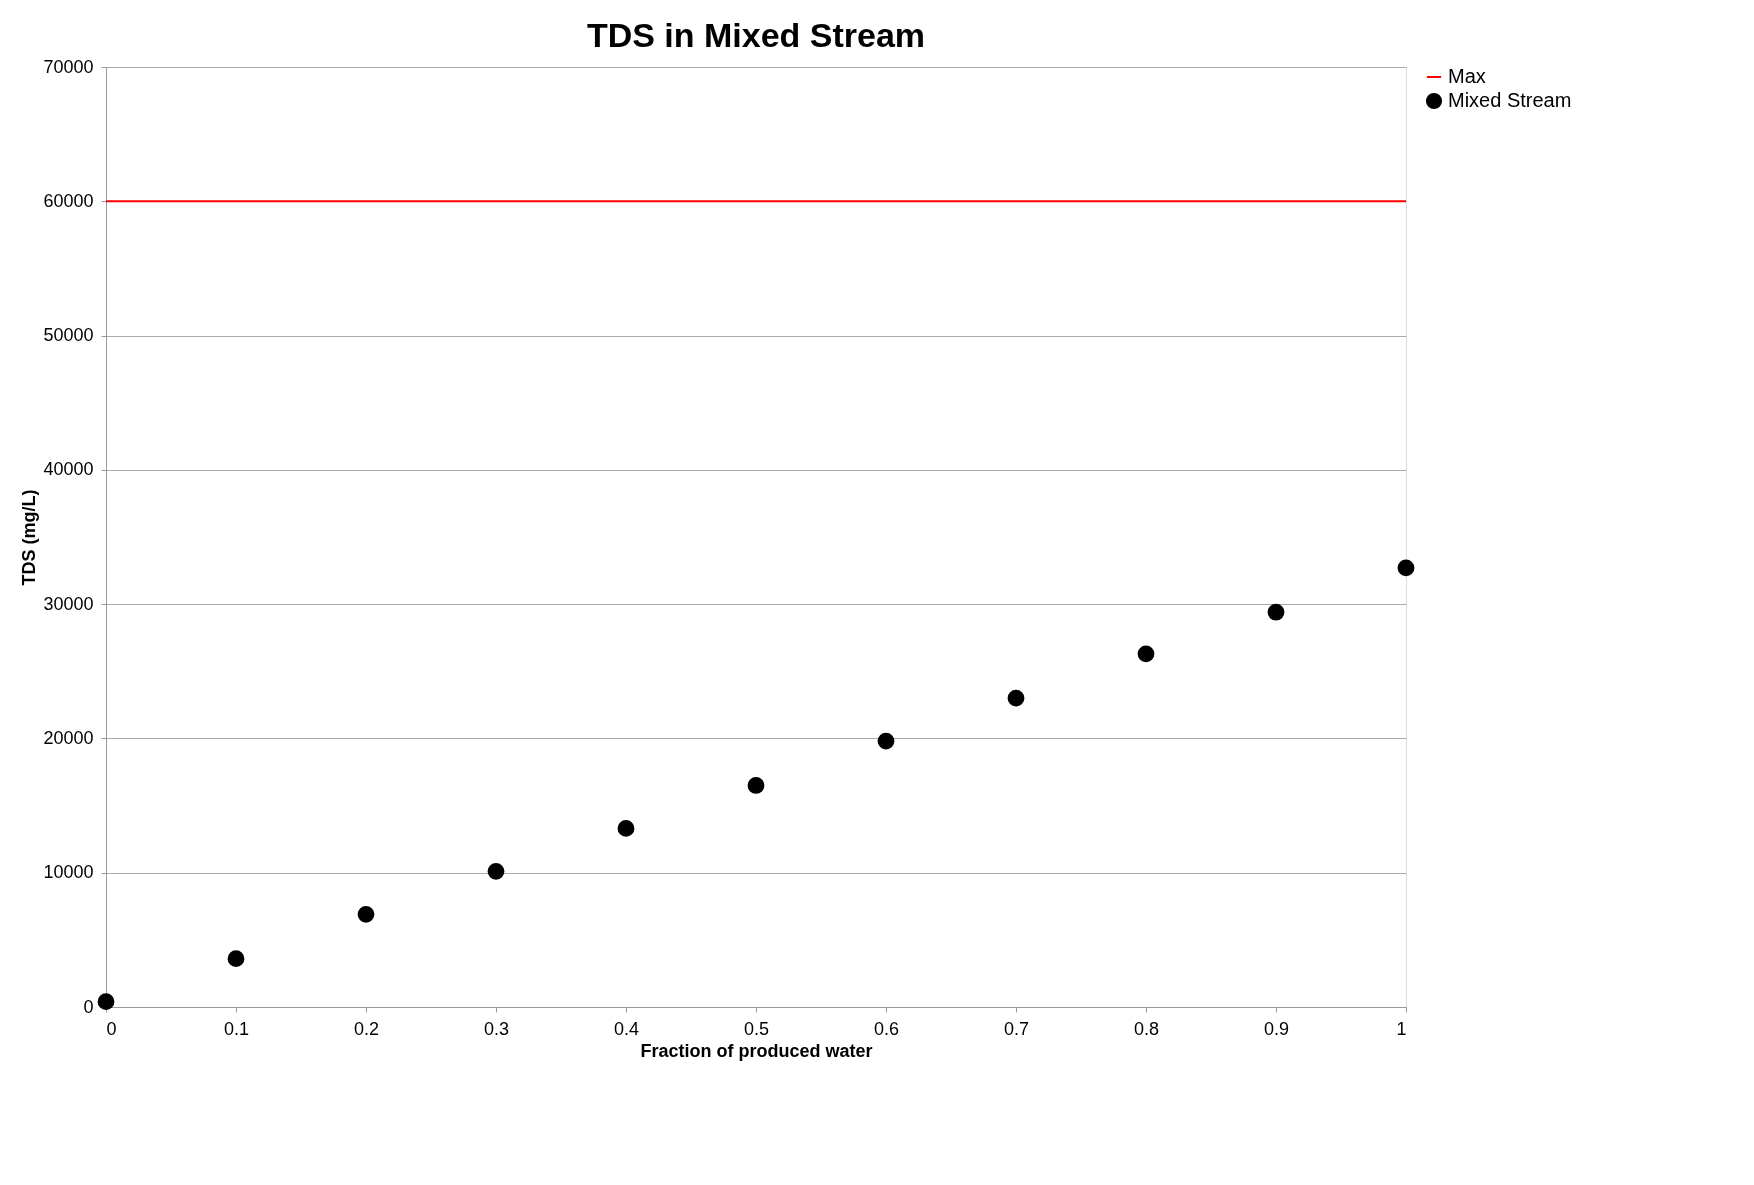  I want to click on x-tick-label: 0.3, so click(496, 1028).